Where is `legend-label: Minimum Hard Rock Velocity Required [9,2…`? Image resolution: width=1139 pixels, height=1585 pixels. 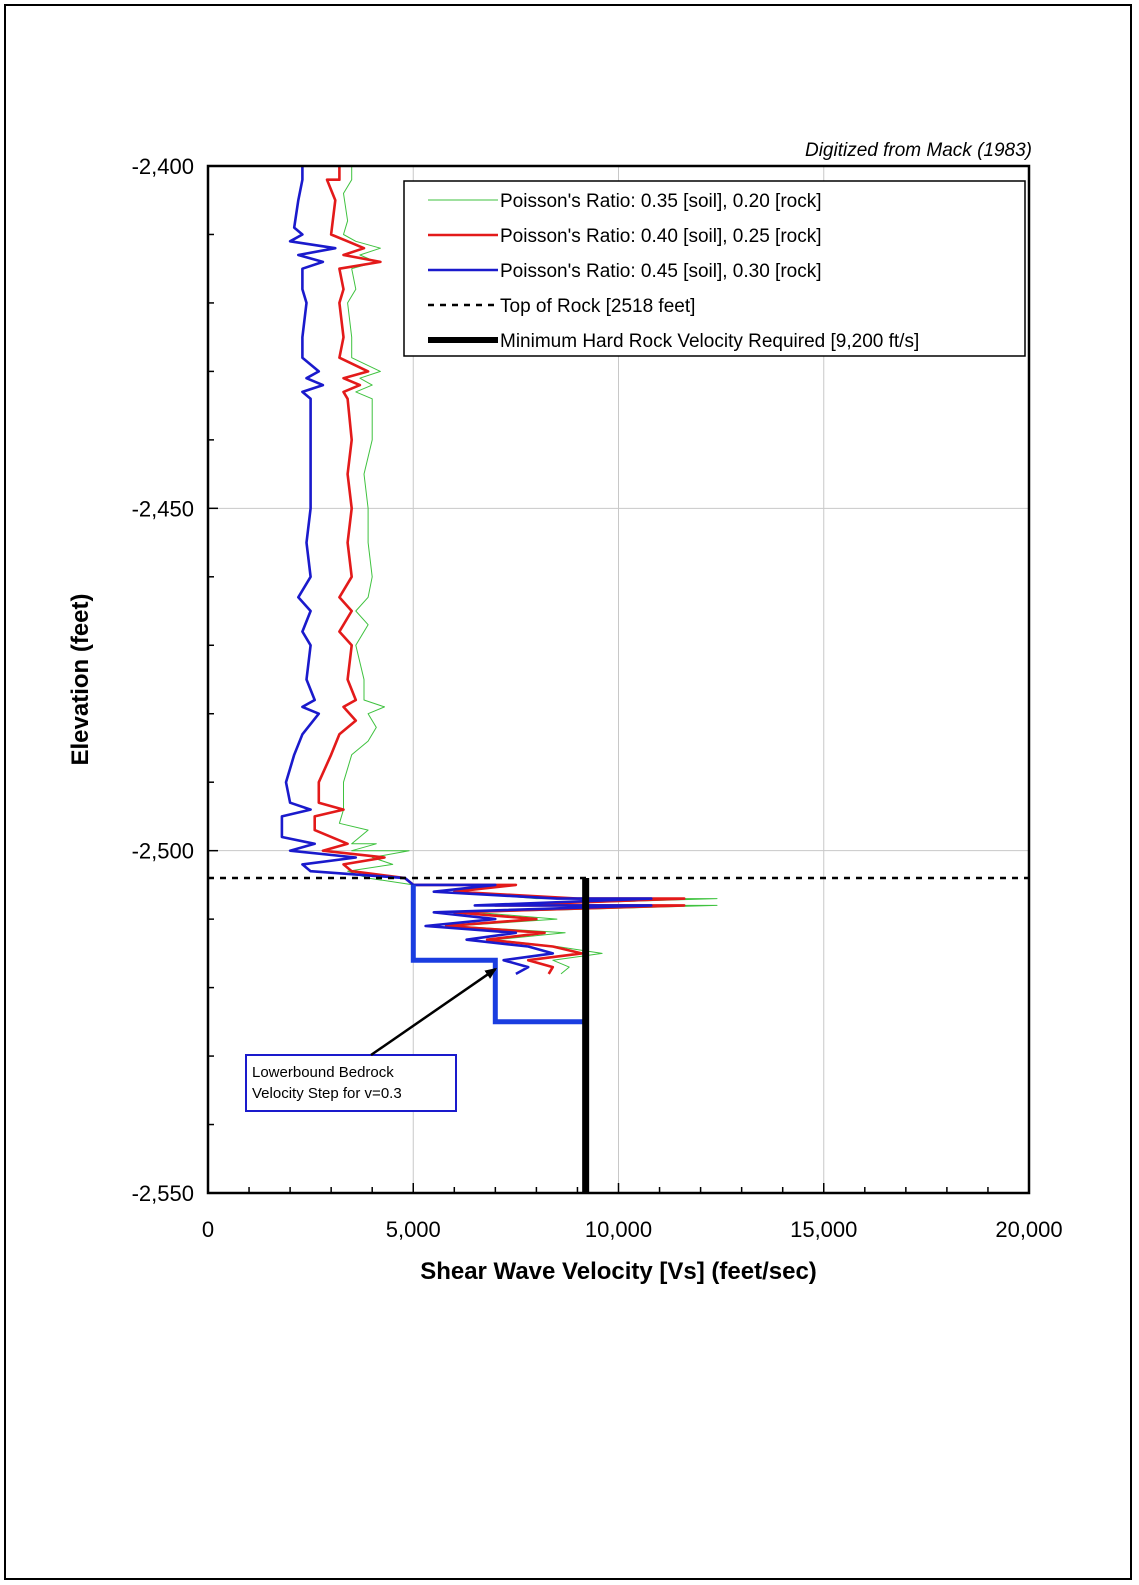 legend-label: Minimum Hard Rock Velocity Required [9,2… is located at coordinates (709, 341).